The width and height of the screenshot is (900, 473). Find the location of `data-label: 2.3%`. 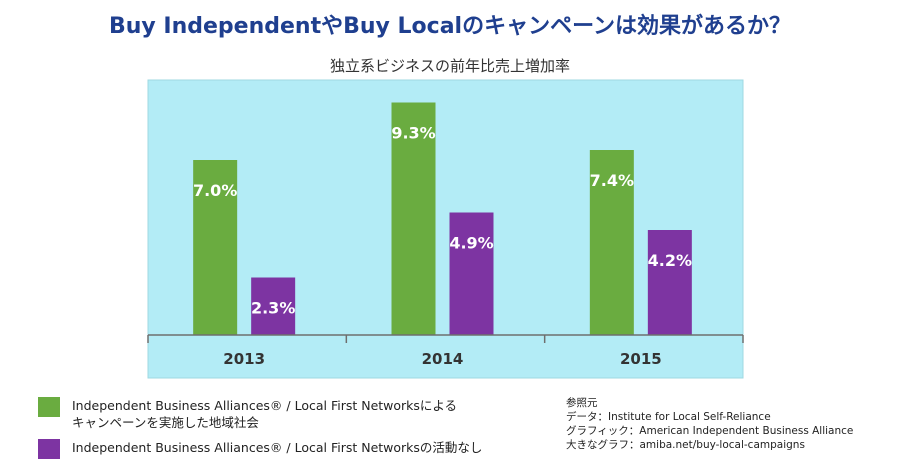

data-label: 2.3% is located at coordinates (273, 308).